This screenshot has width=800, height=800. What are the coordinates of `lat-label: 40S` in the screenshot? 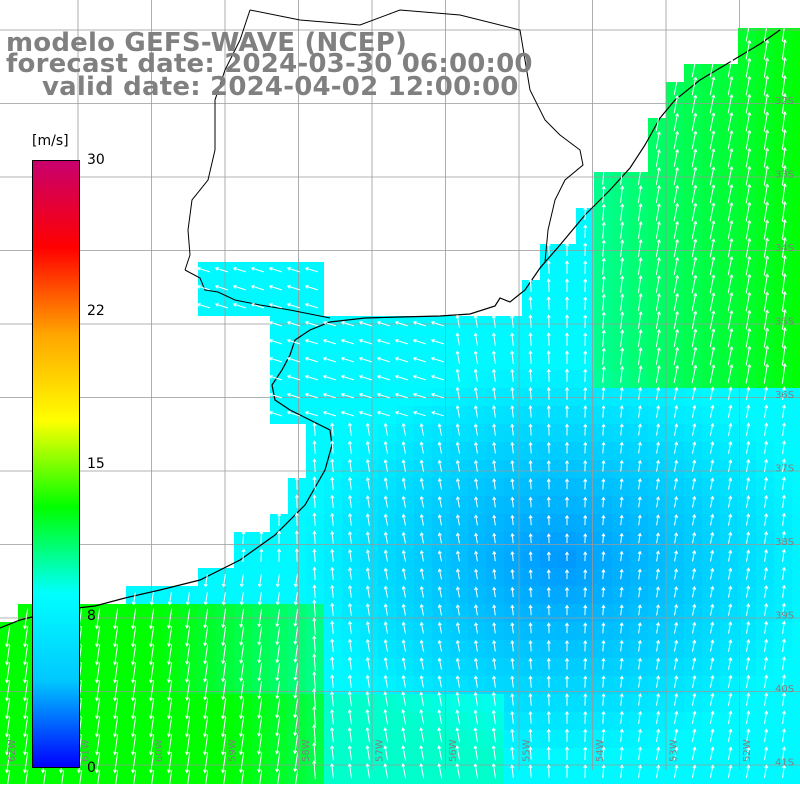 It's located at (784, 689).